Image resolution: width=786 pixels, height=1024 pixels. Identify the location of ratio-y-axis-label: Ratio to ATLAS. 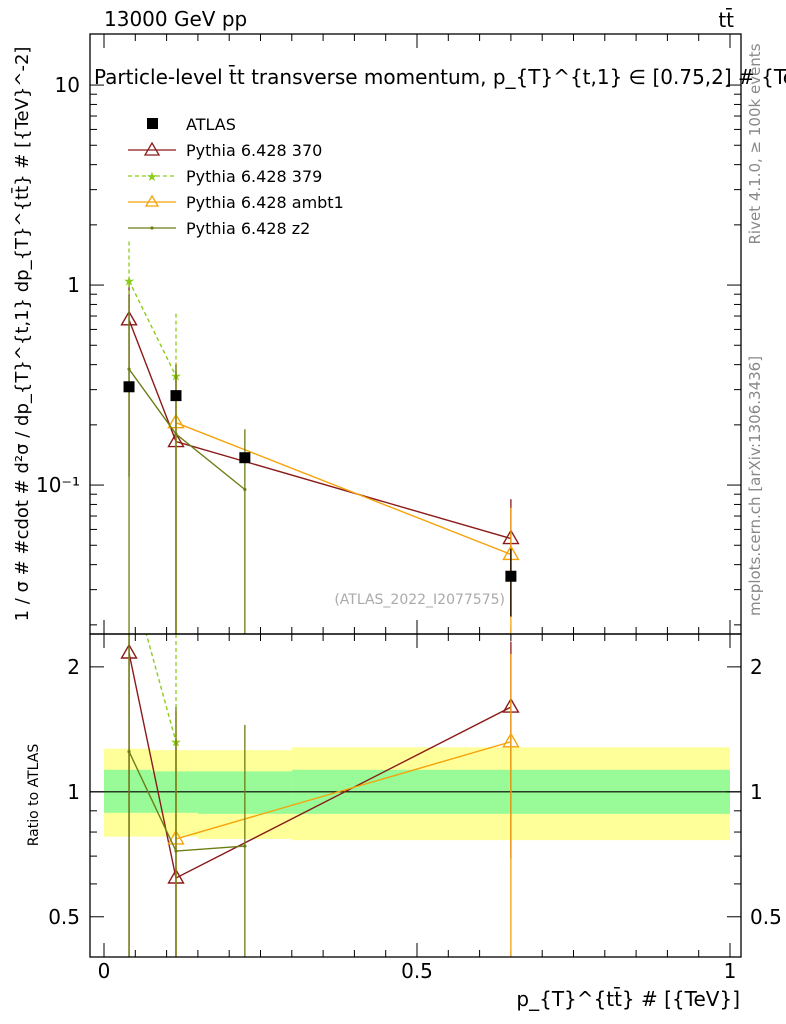
(34, 795).